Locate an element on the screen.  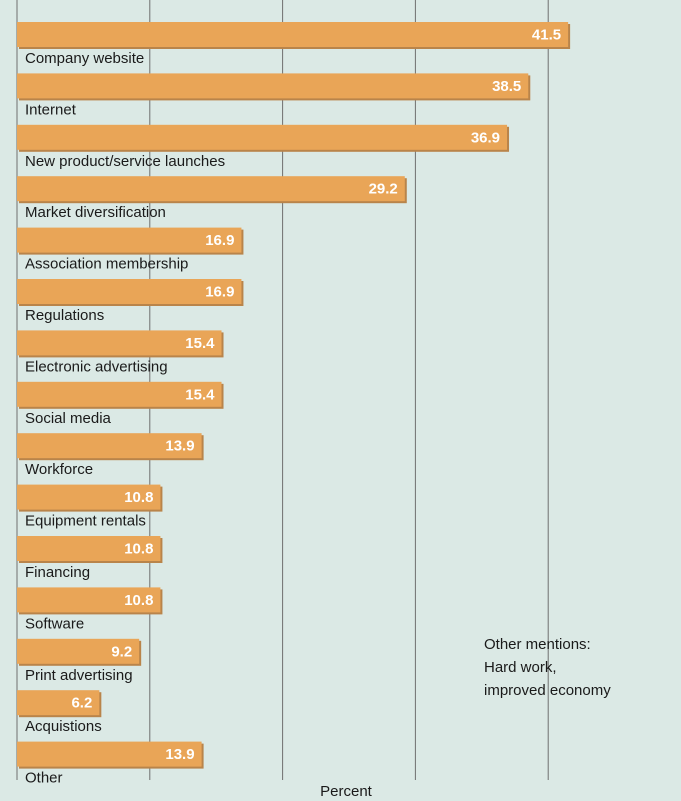
annotation: Other mentions: is located at coordinates (537, 644).